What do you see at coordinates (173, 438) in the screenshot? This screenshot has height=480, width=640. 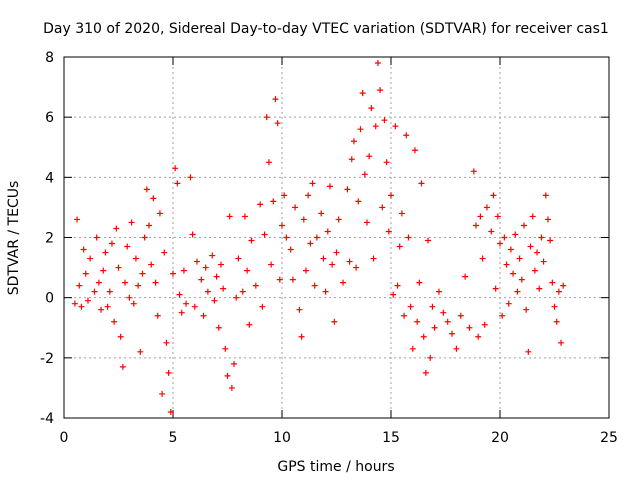 I see `x-tick-label: 5` at bounding box center [173, 438].